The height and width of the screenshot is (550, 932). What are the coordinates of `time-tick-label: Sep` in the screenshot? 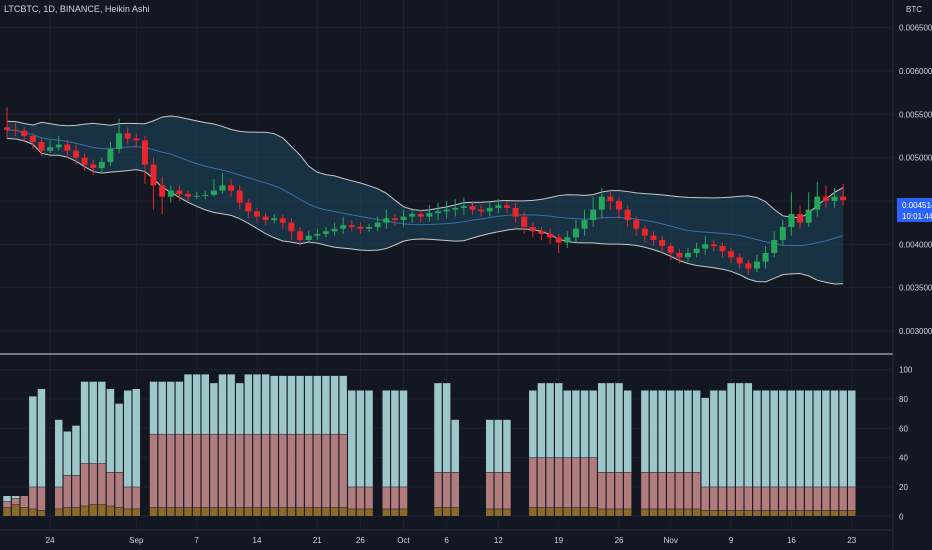 It's located at (136, 540).